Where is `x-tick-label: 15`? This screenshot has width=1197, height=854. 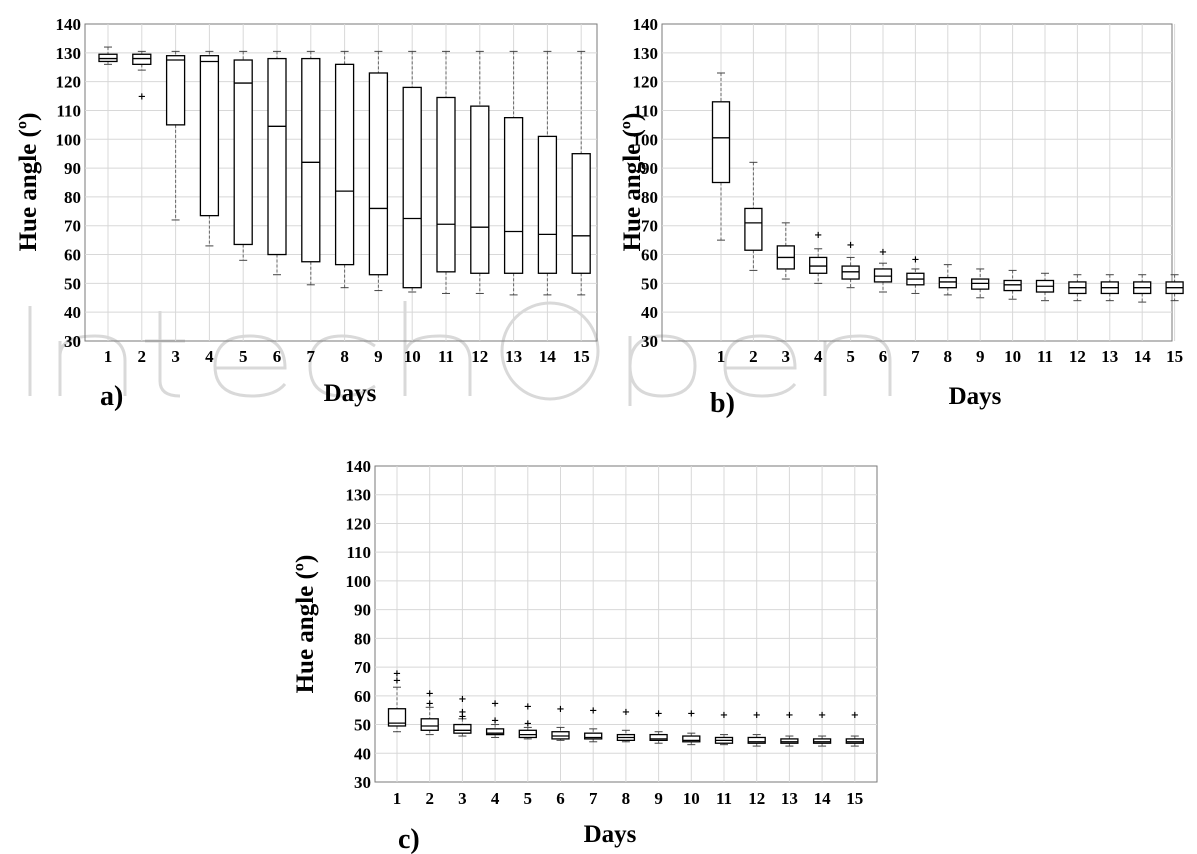
x-tick-label: 15 is located at coordinates (1174, 356).